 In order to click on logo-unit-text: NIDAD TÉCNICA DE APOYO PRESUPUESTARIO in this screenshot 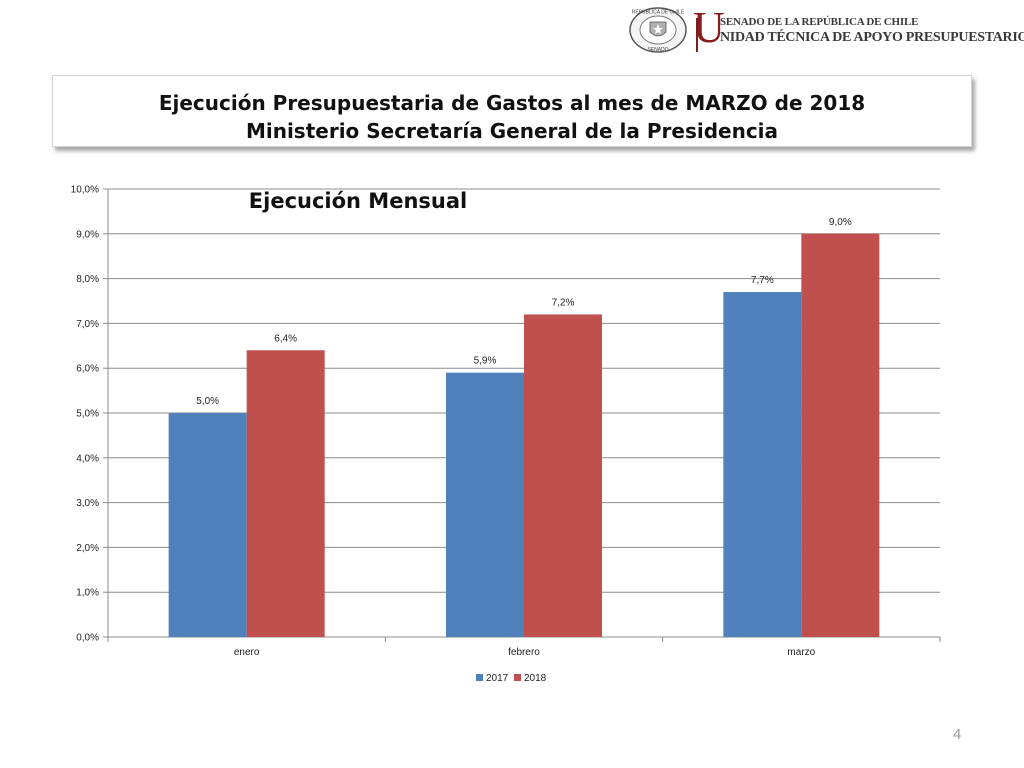, I will do `click(872, 37)`.